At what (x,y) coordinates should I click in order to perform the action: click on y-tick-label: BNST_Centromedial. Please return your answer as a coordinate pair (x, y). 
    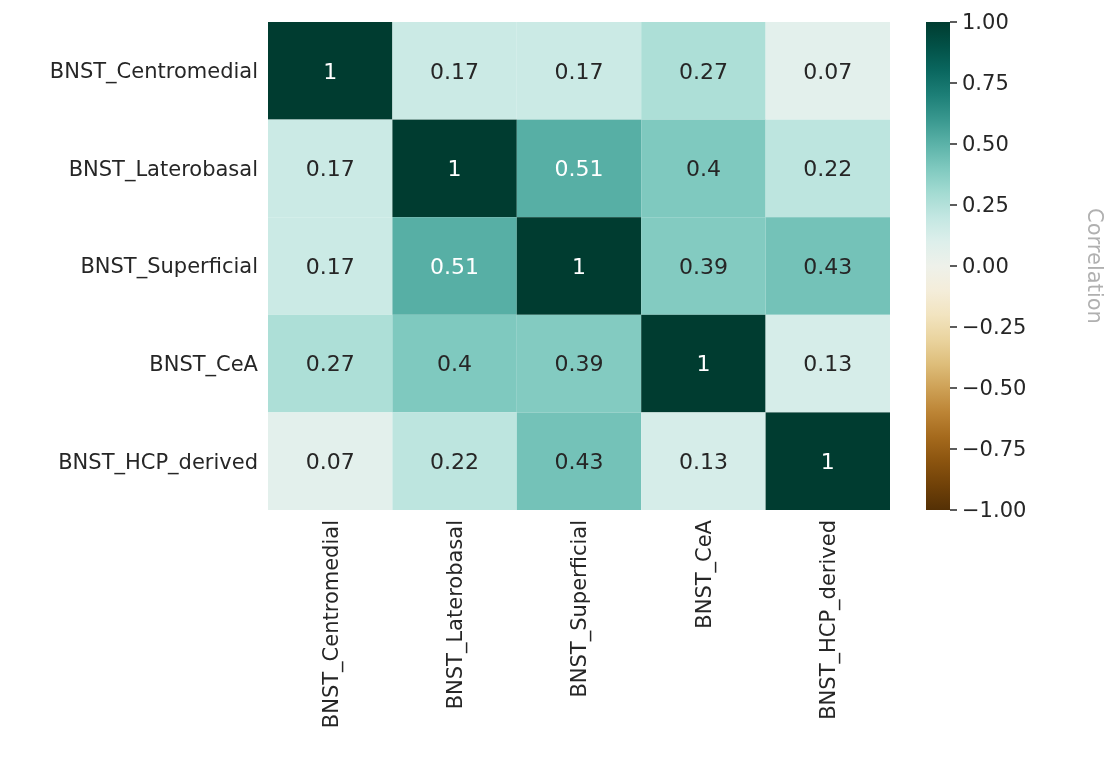
    Looking at the image, I should click on (153, 72).